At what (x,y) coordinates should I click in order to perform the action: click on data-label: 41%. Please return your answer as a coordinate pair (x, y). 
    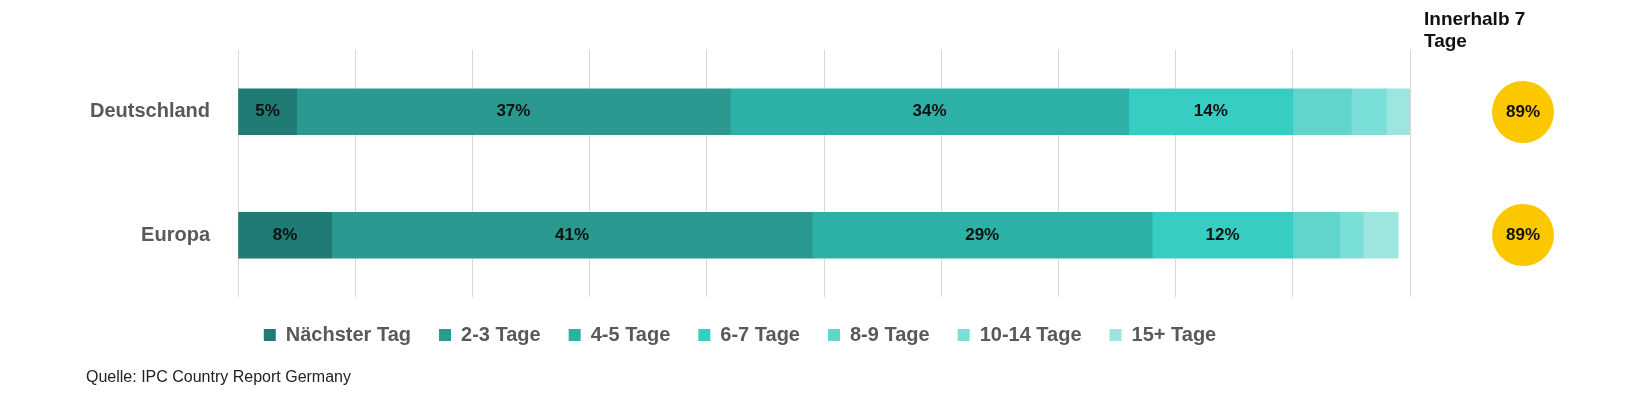
    Looking at the image, I should click on (572, 234).